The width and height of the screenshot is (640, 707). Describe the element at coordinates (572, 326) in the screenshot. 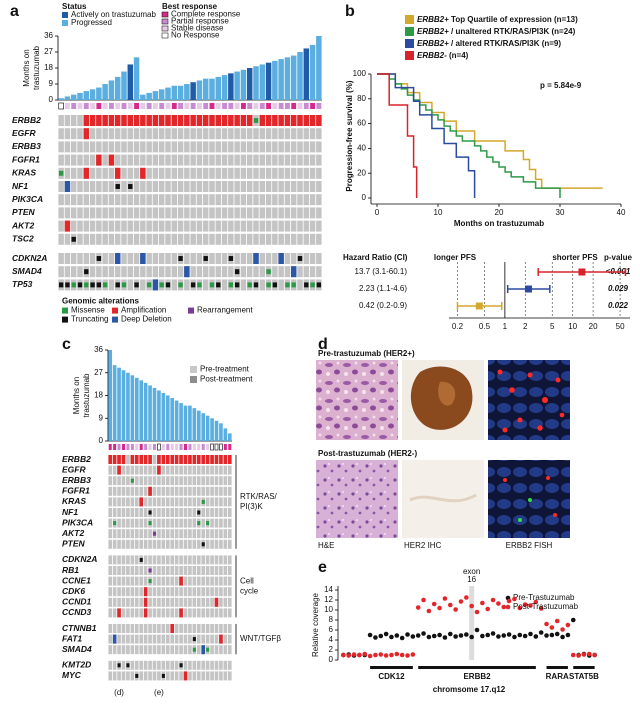

I see `x-tick-label: 10` at that location.